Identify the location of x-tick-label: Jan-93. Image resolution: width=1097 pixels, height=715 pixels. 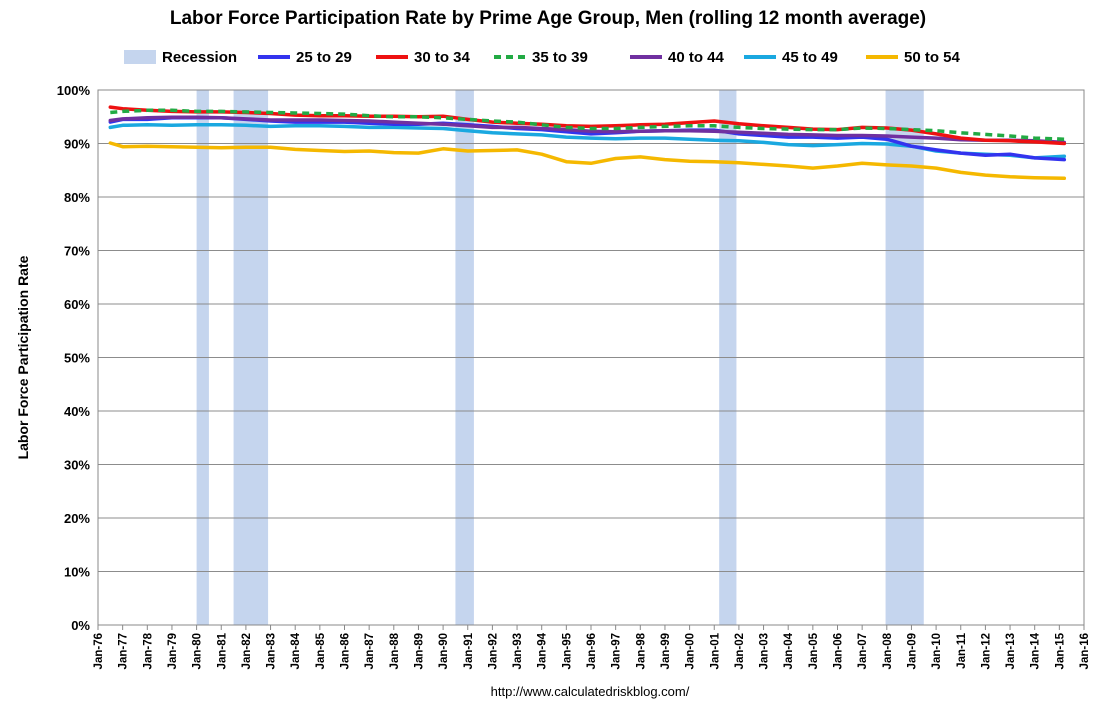
(518, 651).